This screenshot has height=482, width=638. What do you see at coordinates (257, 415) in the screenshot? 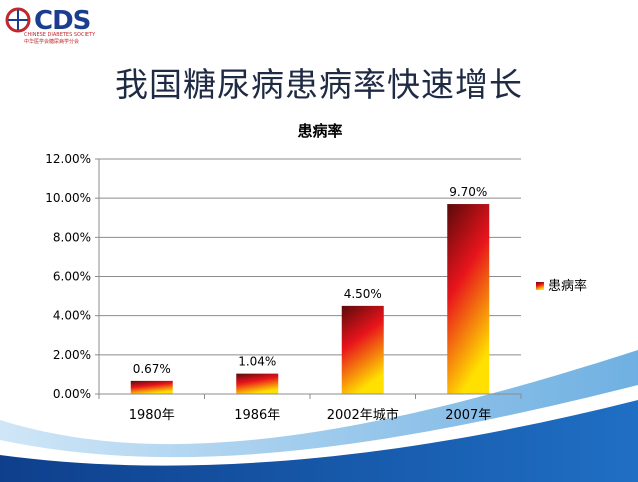
I see `x-tick-label-1: 1986年` at bounding box center [257, 415].